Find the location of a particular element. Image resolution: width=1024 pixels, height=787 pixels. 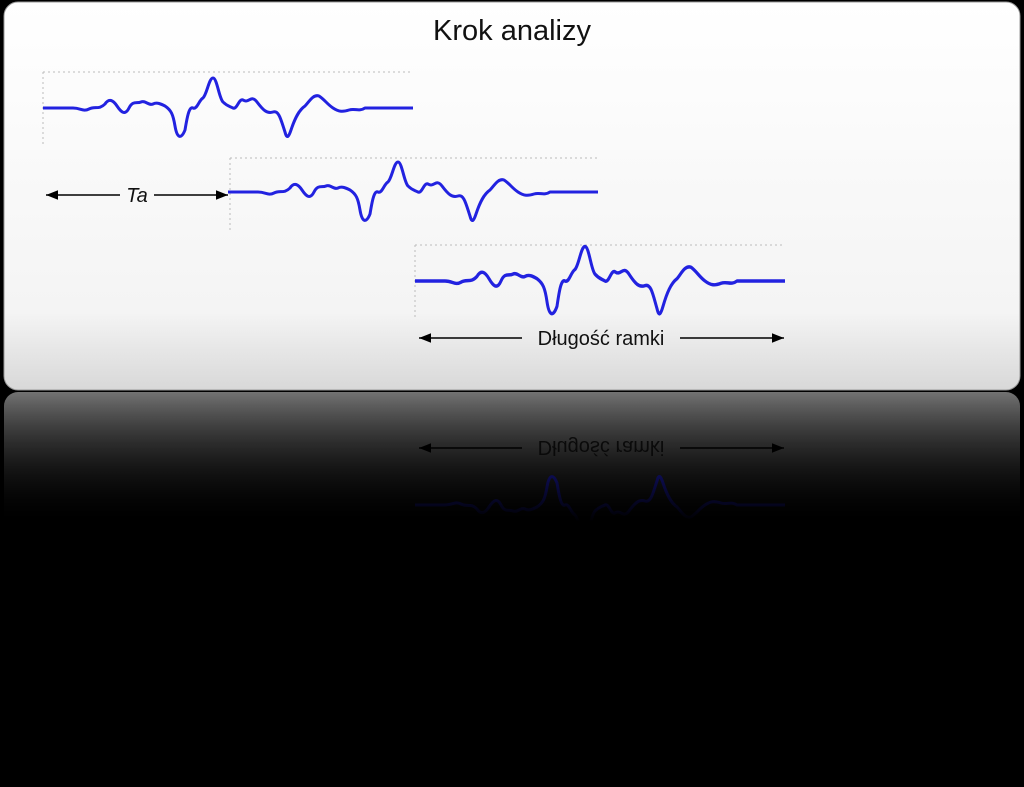

frame-length-arrow: Długość ramki is located at coordinates (601, 339).